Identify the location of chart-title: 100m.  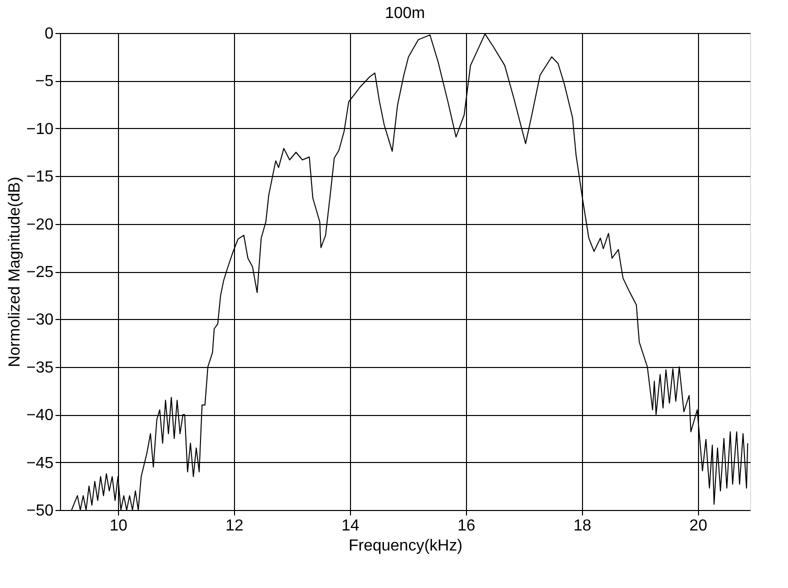
(405, 13).